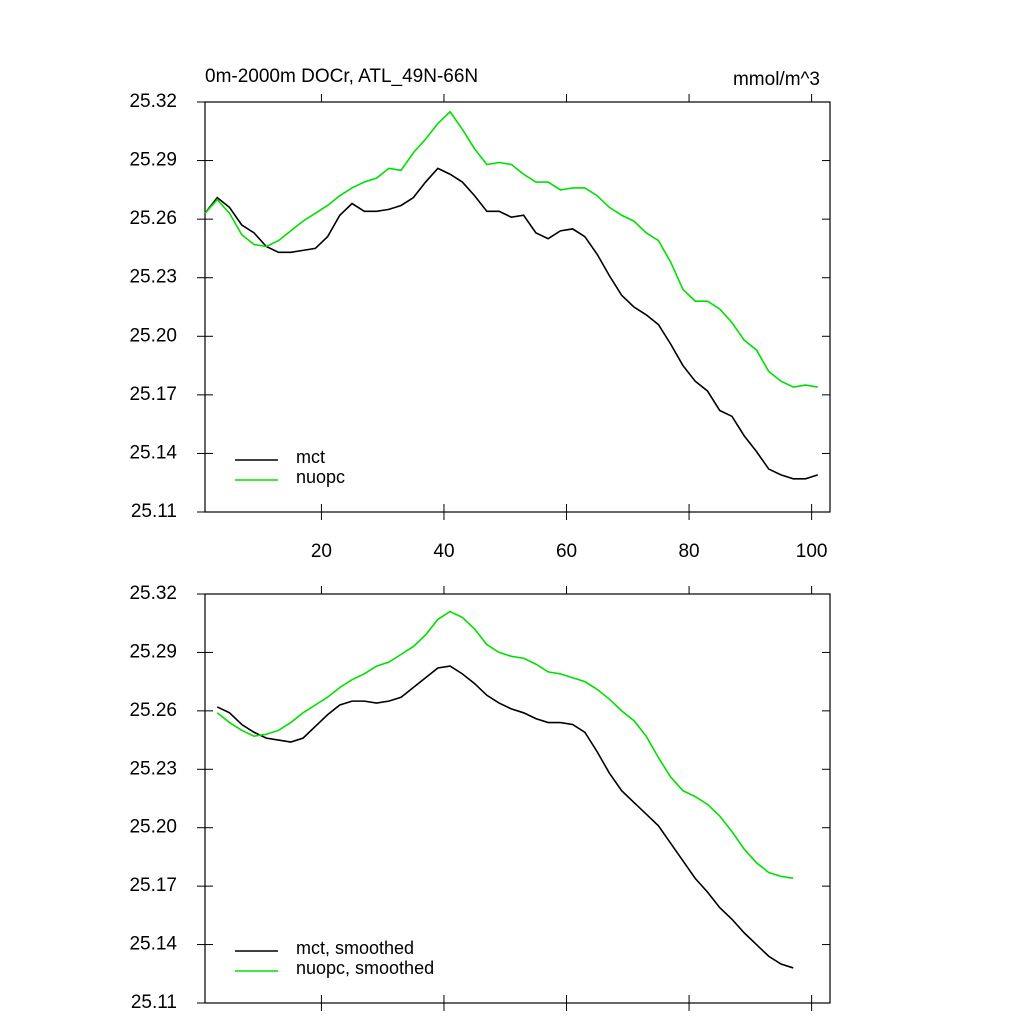 The width and height of the screenshot is (1024, 1024). Describe the element at coordinates (365, 968) in the screenshot. I see `legend-label: nuopc, smoothed` at that location.